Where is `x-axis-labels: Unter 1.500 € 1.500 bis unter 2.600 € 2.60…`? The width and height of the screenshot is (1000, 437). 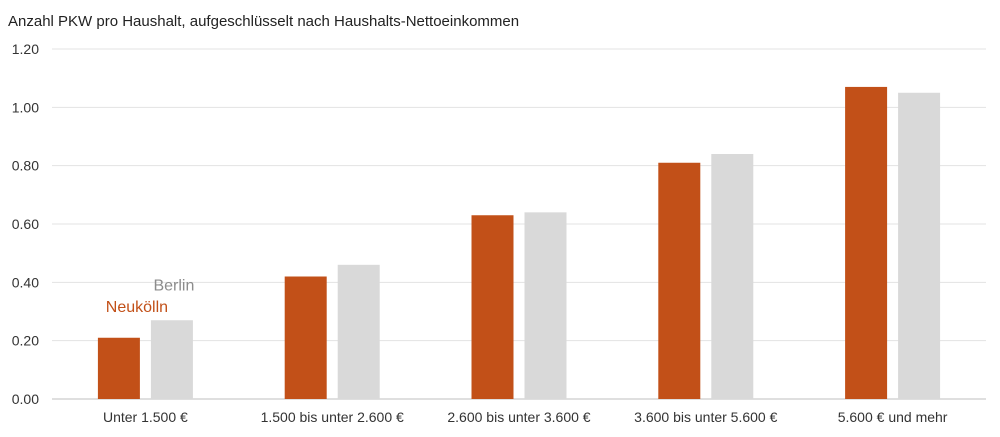 x-axis-labels: Unter 1.500 € 1.500 bis unter 2.600 € 2.60… is located at coordinates (525, 417).